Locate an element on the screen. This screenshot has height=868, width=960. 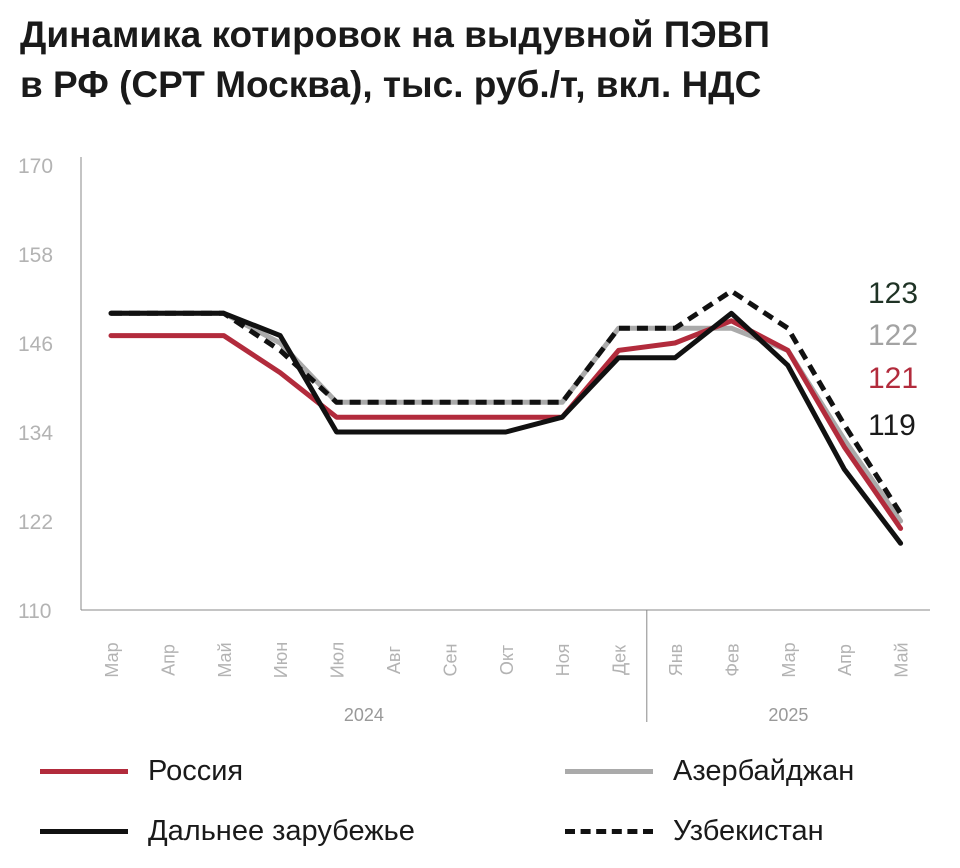
legend-item-far-abroad: Дальнее зарубежье is located at coordinates (227, 831).